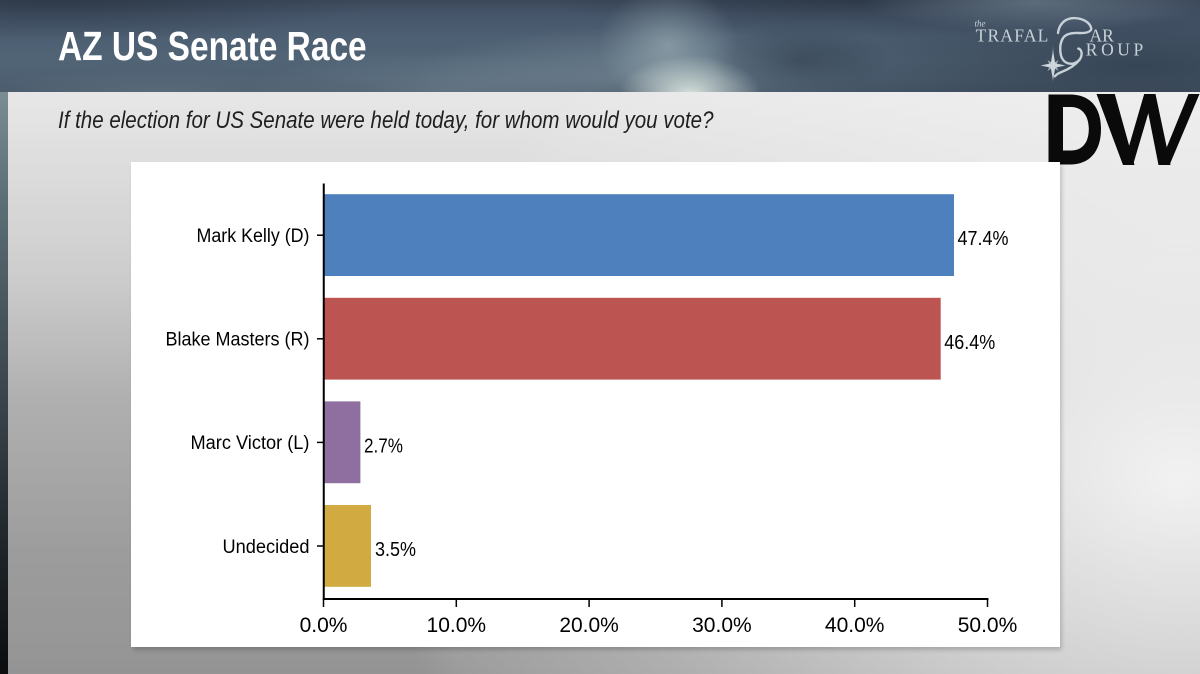 The height and width of the screenshot is (674, 1200). I want to click on svg-text: AR, so click(1102, 36).